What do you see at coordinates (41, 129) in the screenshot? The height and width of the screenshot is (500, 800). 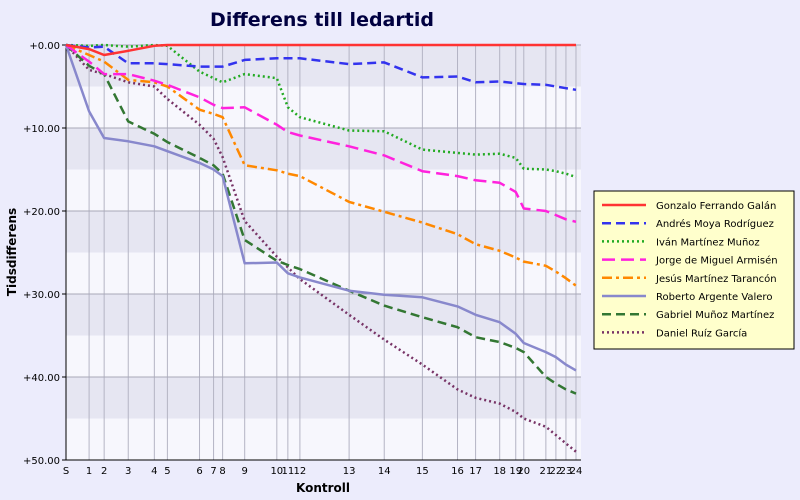 I see `y-tick-label: +10.00` at bounding box center [41, 129].